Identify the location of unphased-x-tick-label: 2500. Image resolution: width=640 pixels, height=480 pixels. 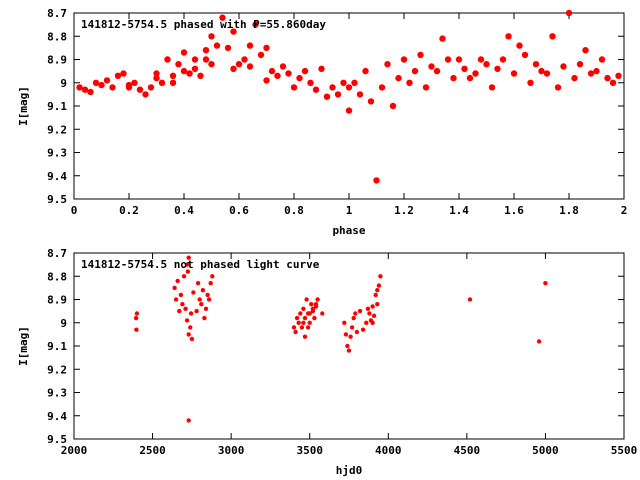
(152, 450).